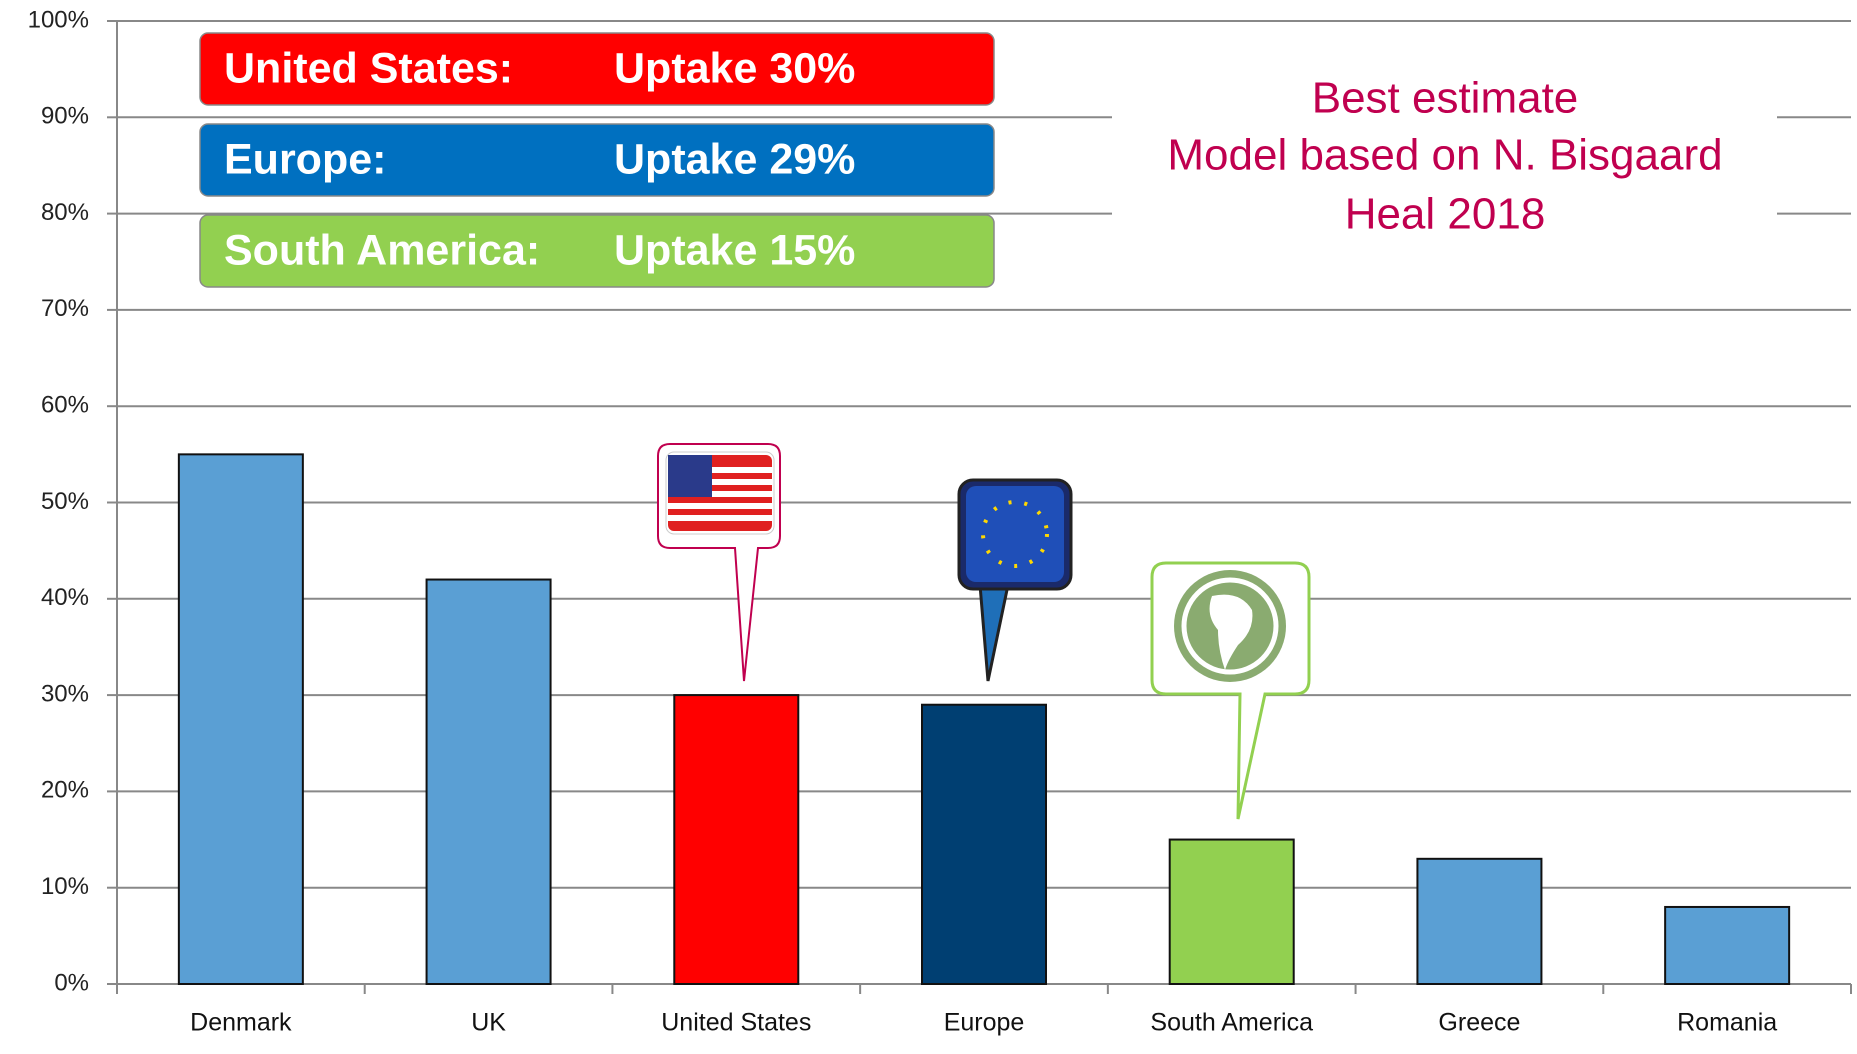  I want to click on x-tick-label: UK, so click(488, 1023).